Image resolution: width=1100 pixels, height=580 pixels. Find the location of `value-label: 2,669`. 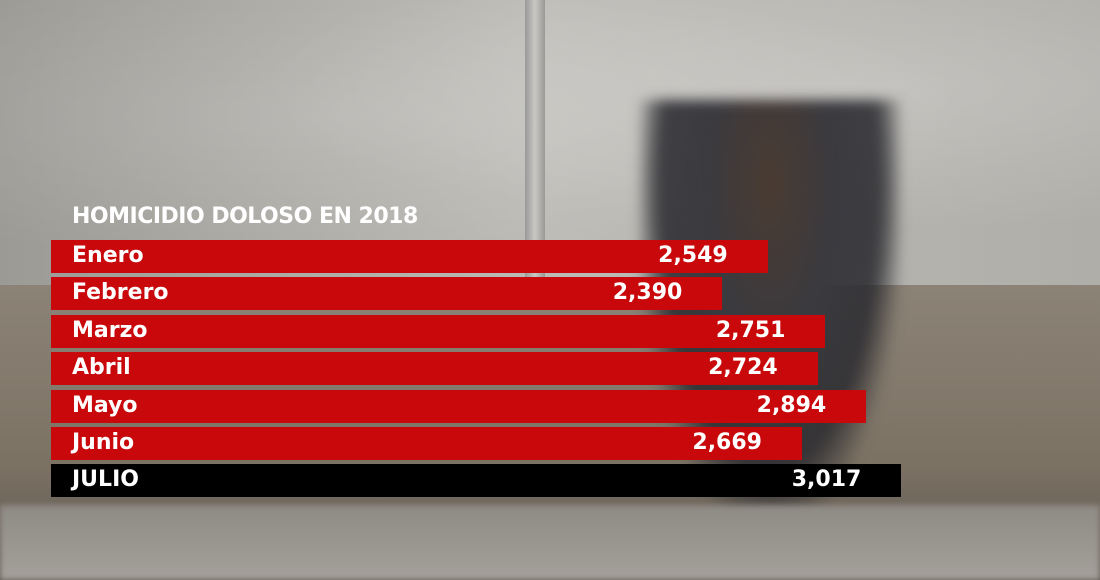

value-label: 2,669 is located at coordinates (727, 442).